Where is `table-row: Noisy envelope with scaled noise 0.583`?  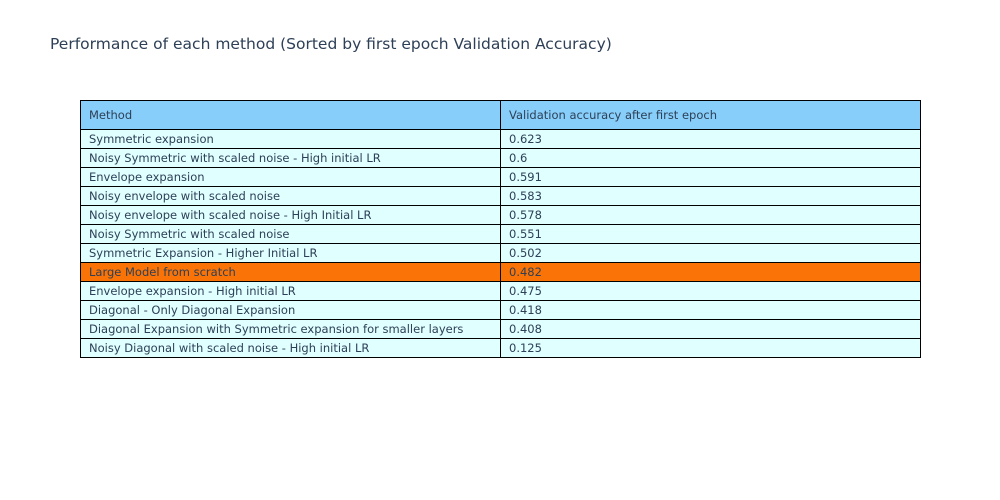
table-row: Noisy envelope with scaled noise 0.583 is located at coordinates (500, 196).